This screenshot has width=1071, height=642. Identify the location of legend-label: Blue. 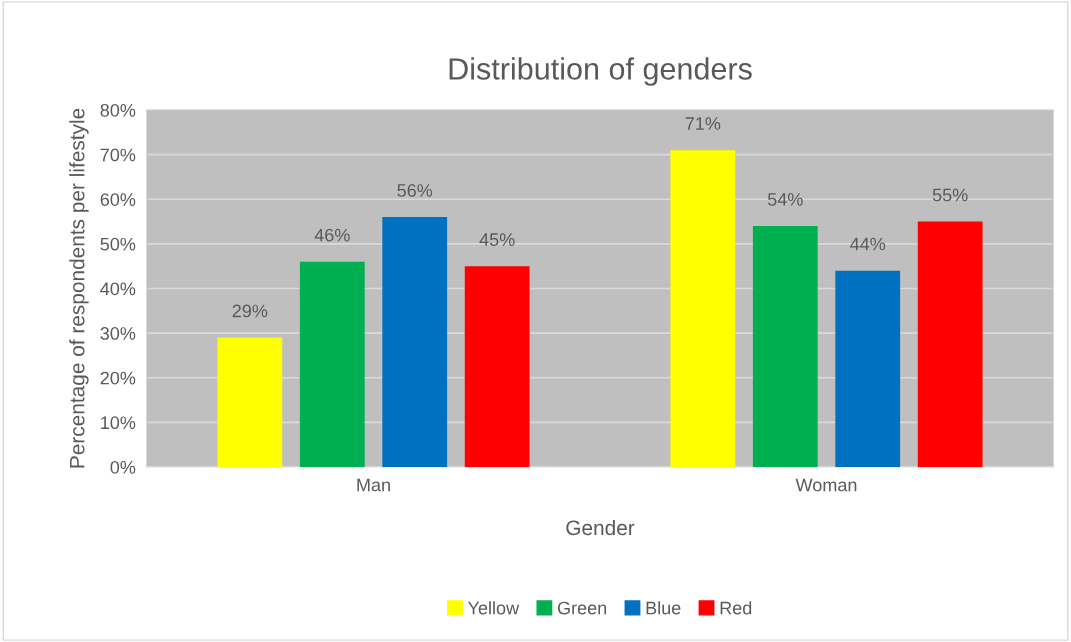
(663, 608).